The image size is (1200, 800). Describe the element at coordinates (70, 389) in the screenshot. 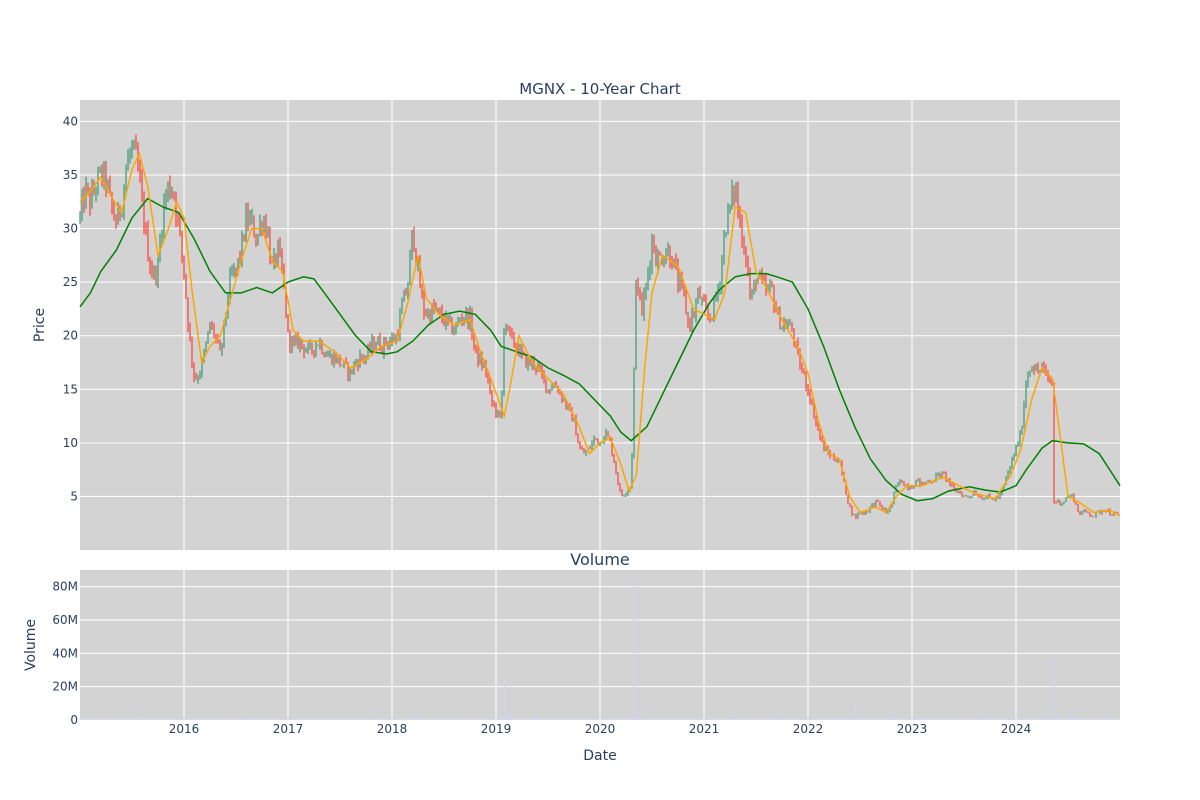

I see `price-tick-label: 15` at that location.